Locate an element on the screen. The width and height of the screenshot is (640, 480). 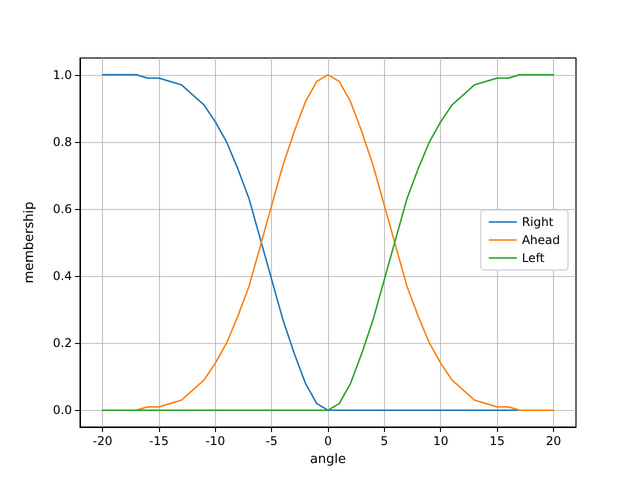
x-tick-label: 20 is located at coordinates (554, 441).